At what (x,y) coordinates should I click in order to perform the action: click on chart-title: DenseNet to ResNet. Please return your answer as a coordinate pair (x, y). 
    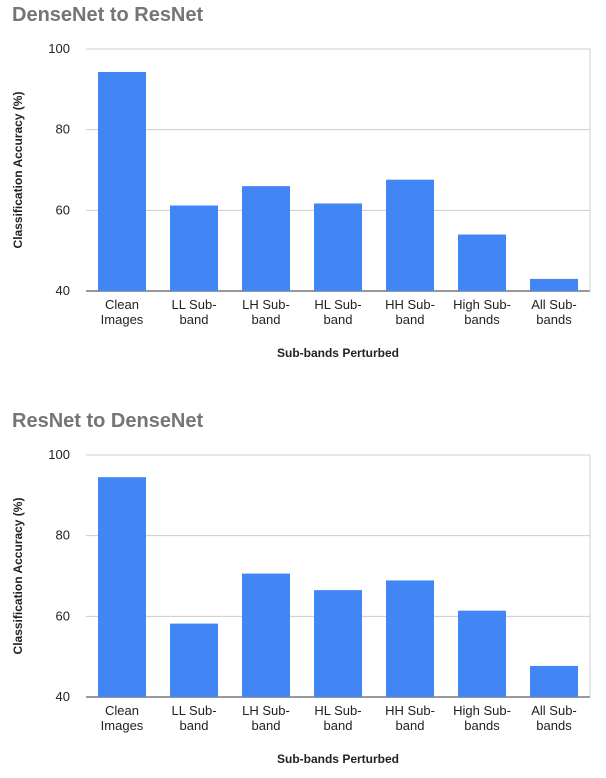
    Looking at the image, I should click on (108, 15).